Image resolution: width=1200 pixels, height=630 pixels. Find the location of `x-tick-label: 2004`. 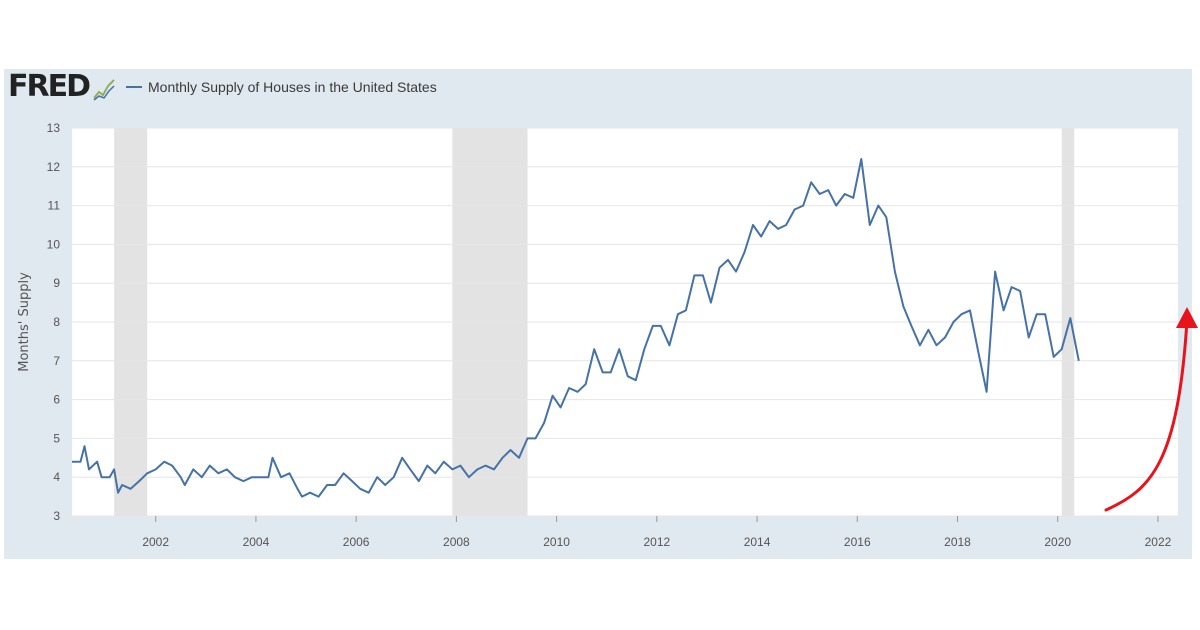

x-tick-label: 2004 is located at coordinates (256, 542).